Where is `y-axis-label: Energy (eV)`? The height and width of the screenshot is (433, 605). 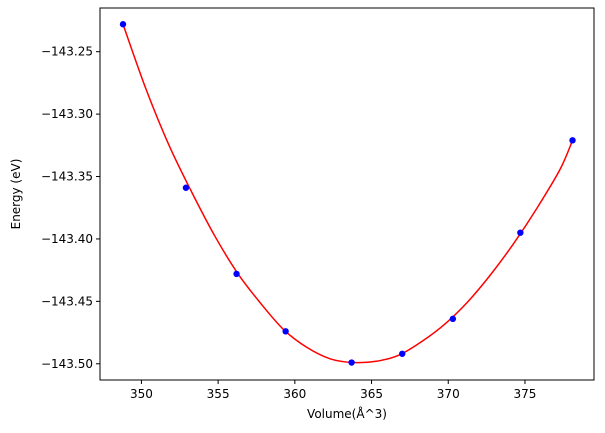
y-axis-label: Energy (eV) is located at coordinates (16, 194).